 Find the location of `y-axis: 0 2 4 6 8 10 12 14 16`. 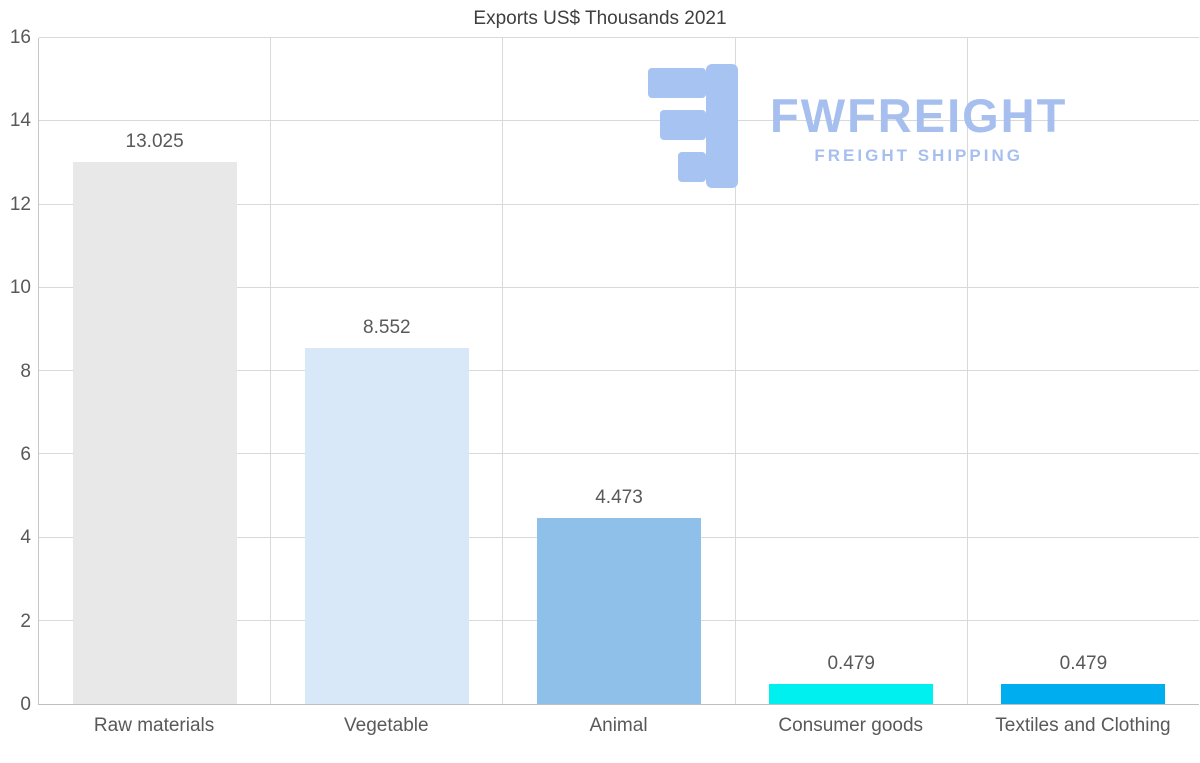

y-axis: 0 2 4 6 8 10 12 14 16 is located at coordinates (15, 371).